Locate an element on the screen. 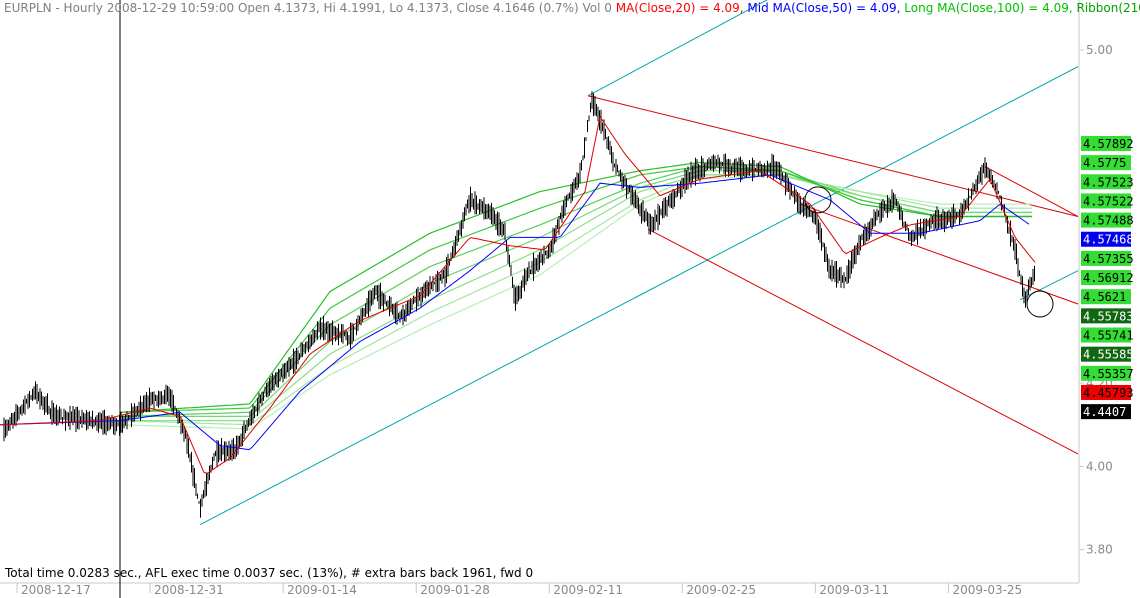 Image resolution: width=1140 pixels, height=598 pixels. price-tag: 4.57468 is located at coordinates (1107, 239).